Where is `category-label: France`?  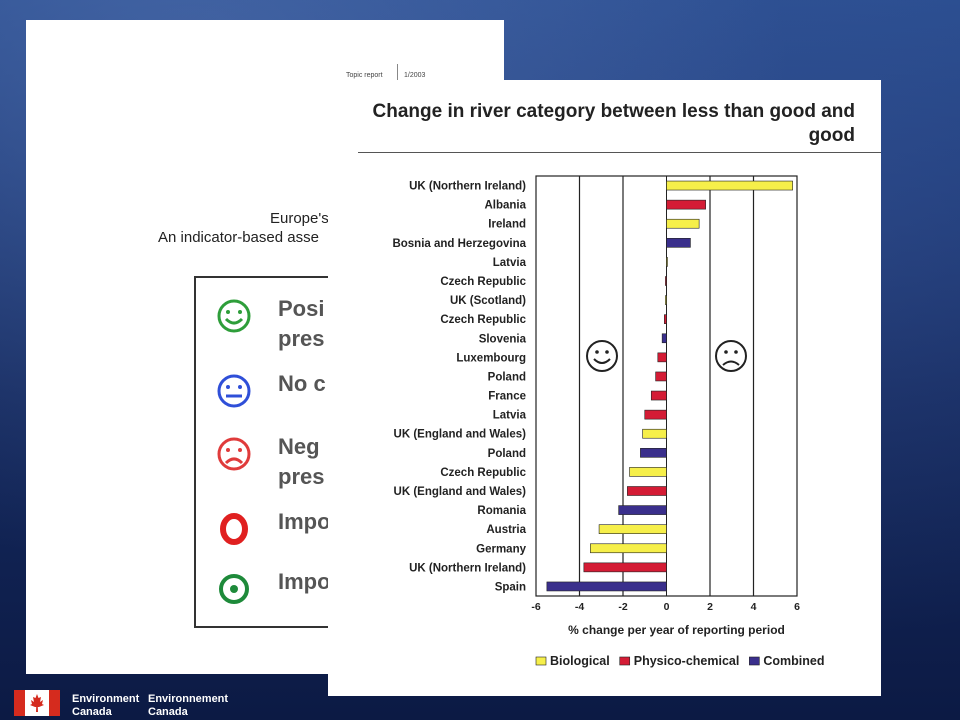 category-label: France is located at coordinates (507, 397).